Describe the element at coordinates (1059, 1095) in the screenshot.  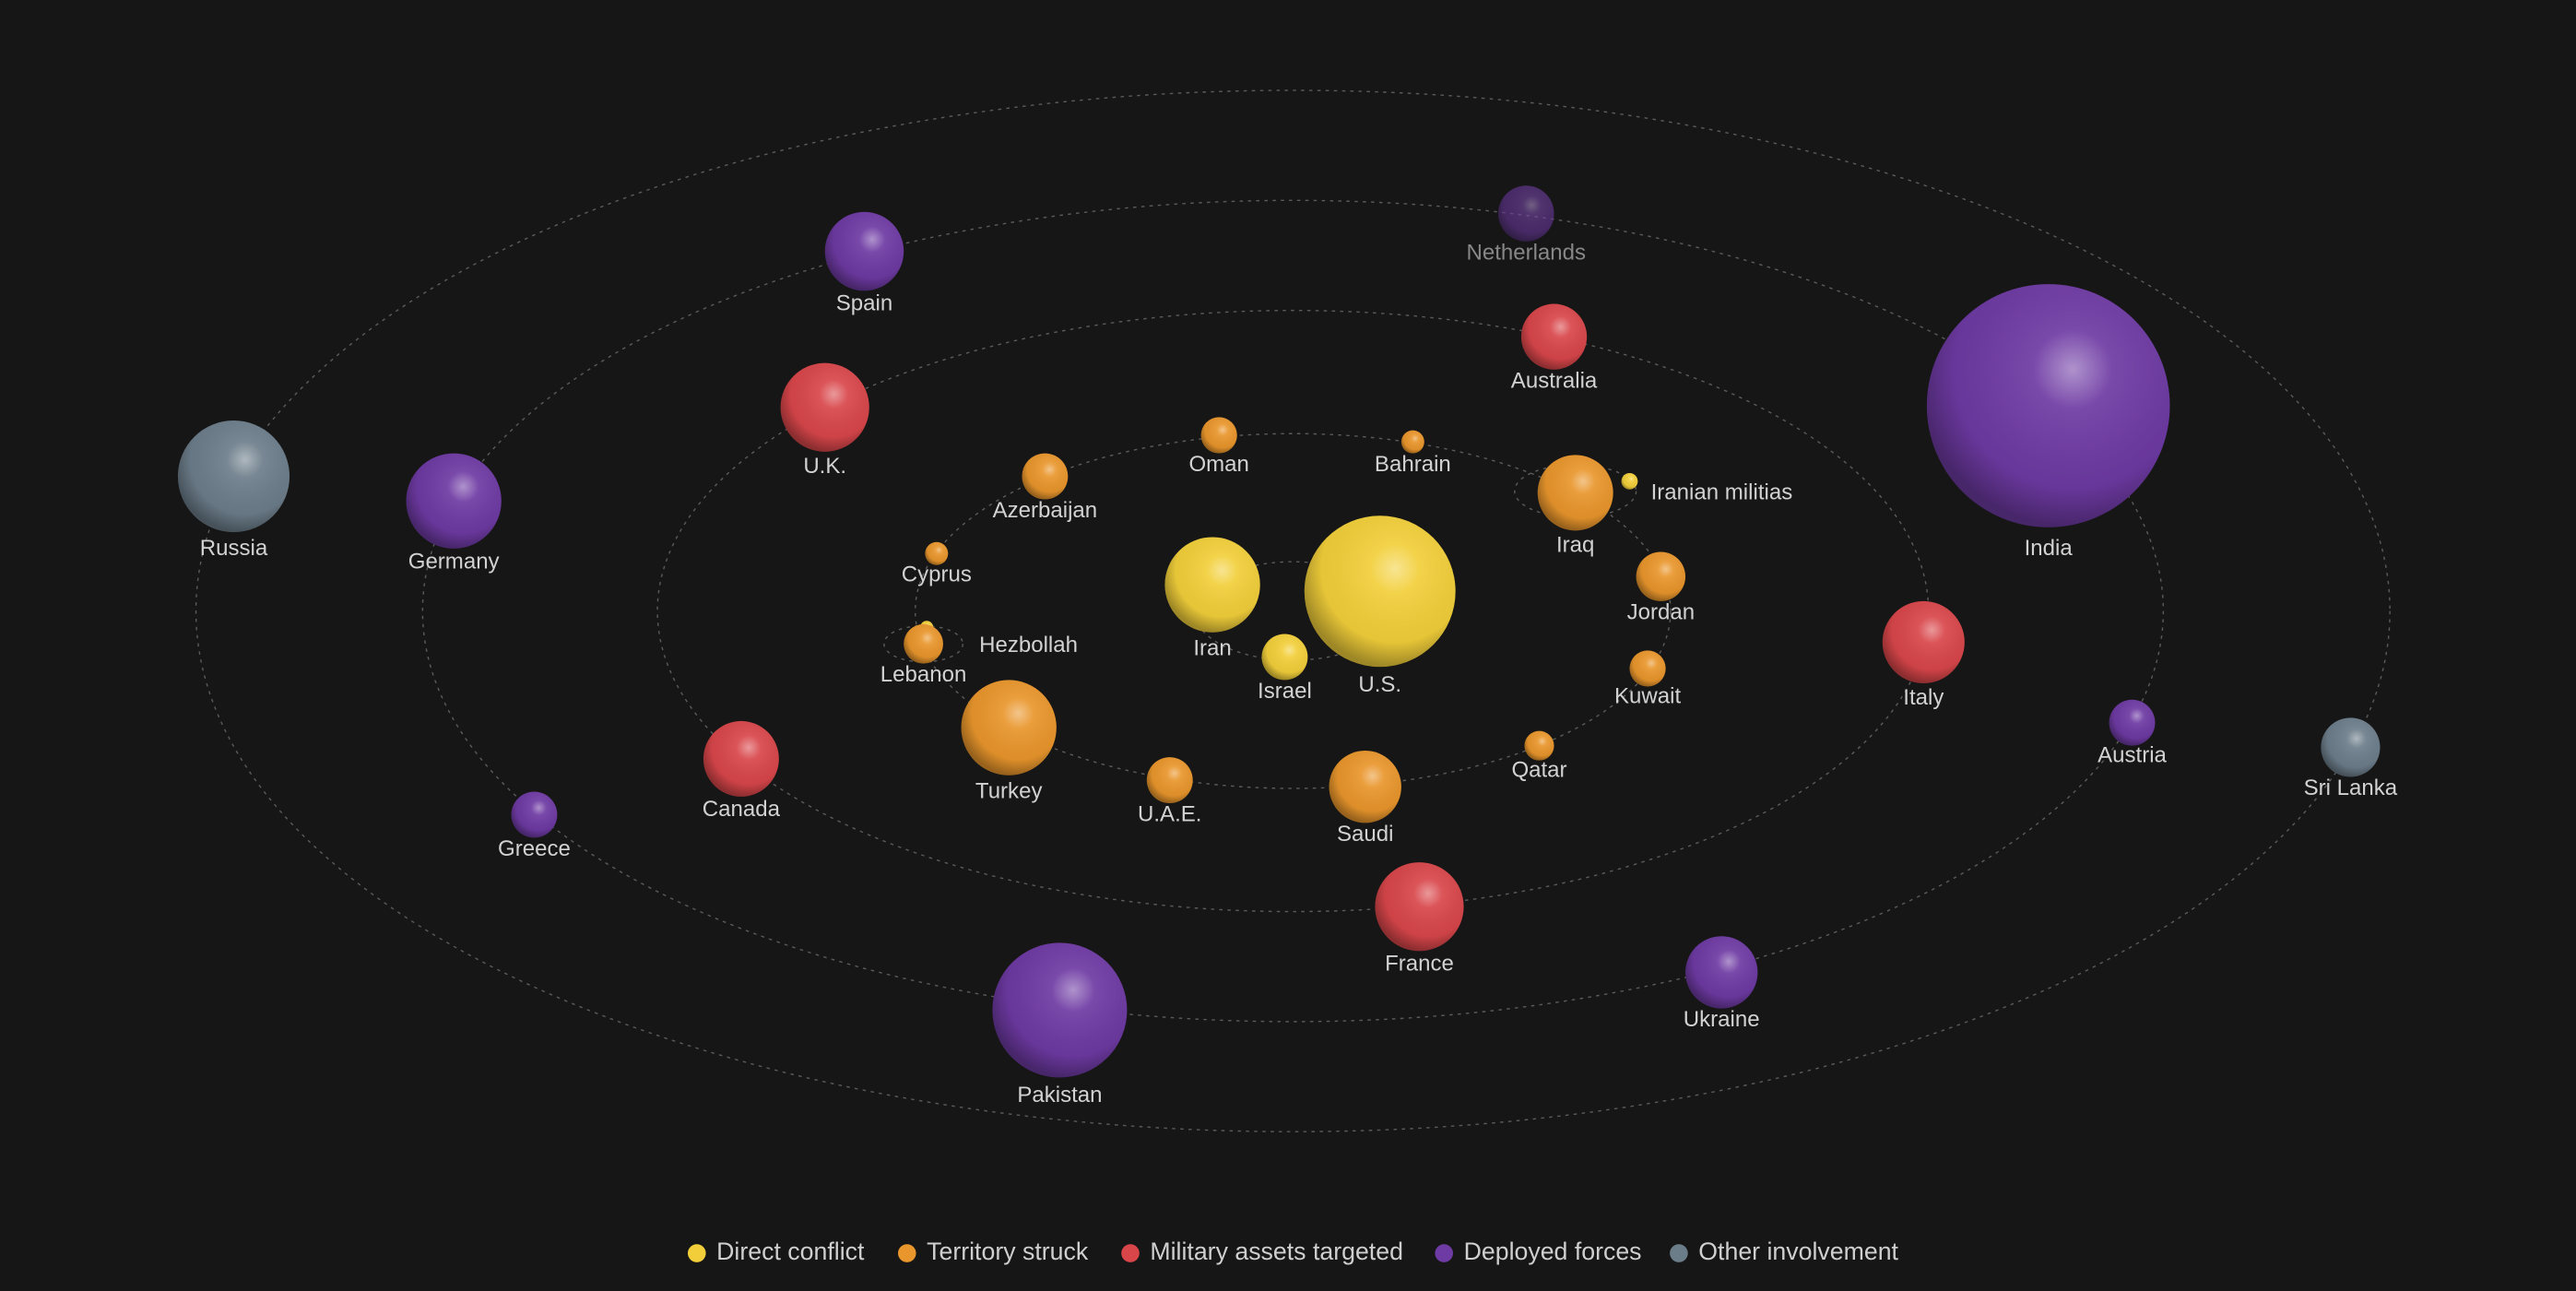
I see `node-label: Pakistan` at that location.